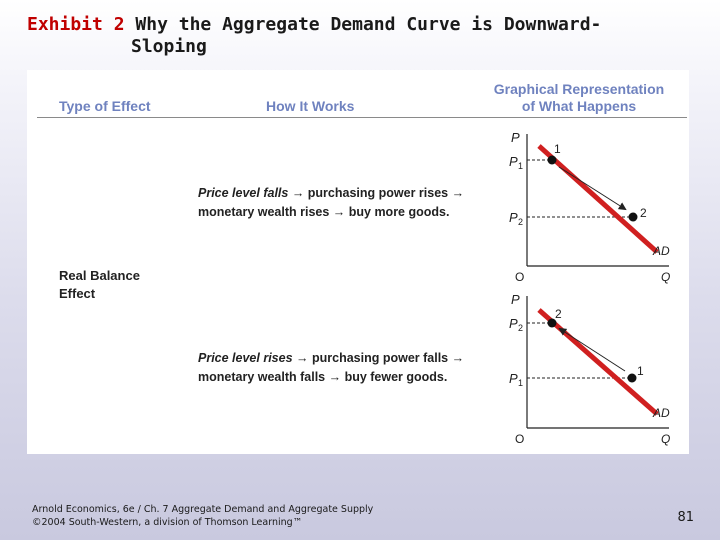 The height and width of the screenshot is (540, 720). I want to click on header-graphical-representation: Graphical Representation of What Happens, so click(579, 98).